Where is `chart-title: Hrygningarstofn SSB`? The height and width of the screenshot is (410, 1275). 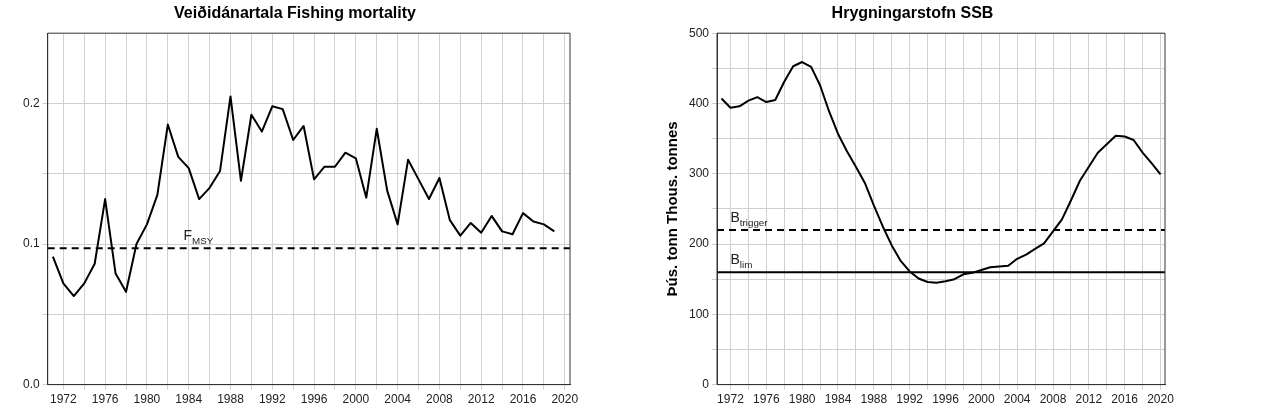 chart-title: Hrygningarstofn SSB is located at coordinates (912, 13).